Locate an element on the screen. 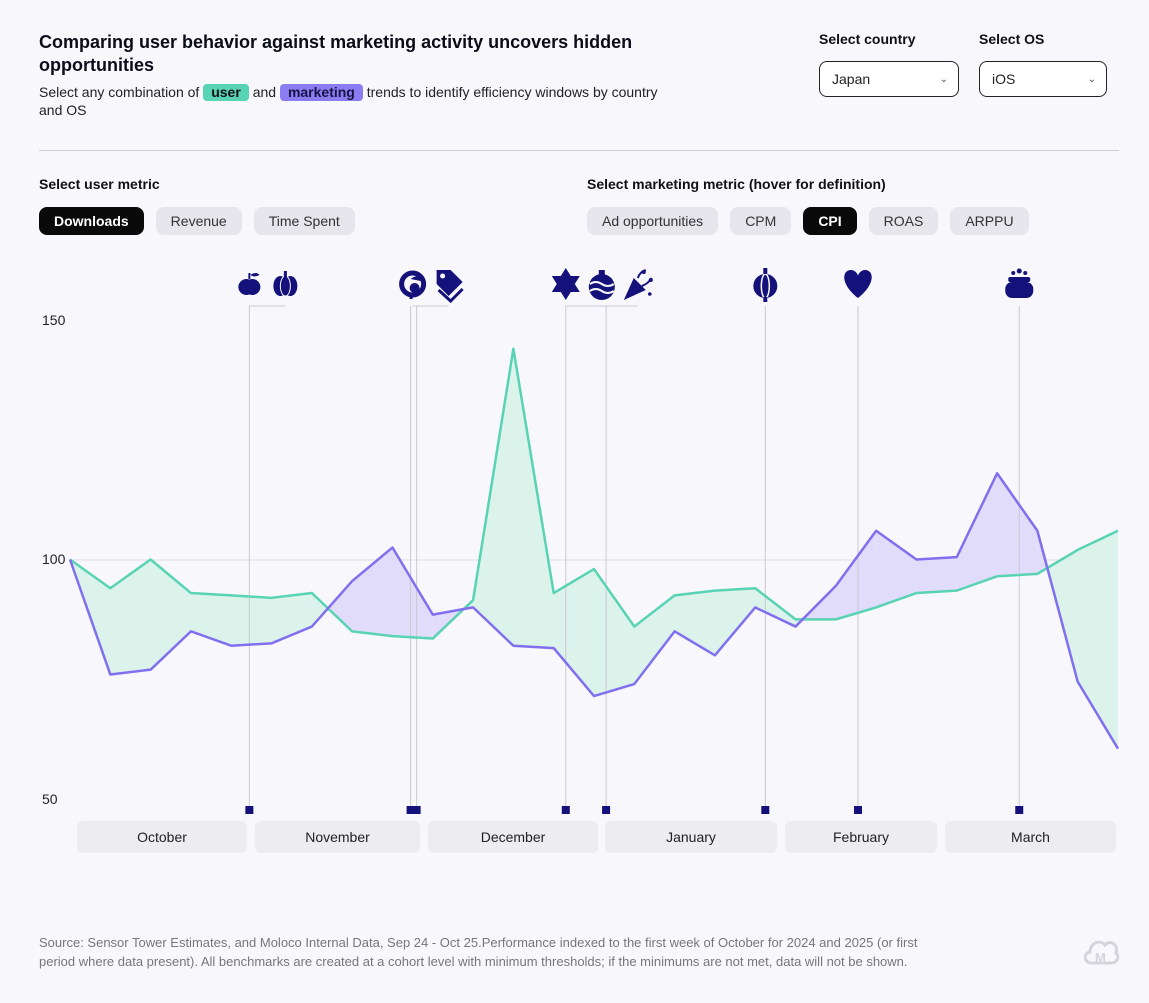  chip-downloads: Downloads is located at coordinates (91, 221).